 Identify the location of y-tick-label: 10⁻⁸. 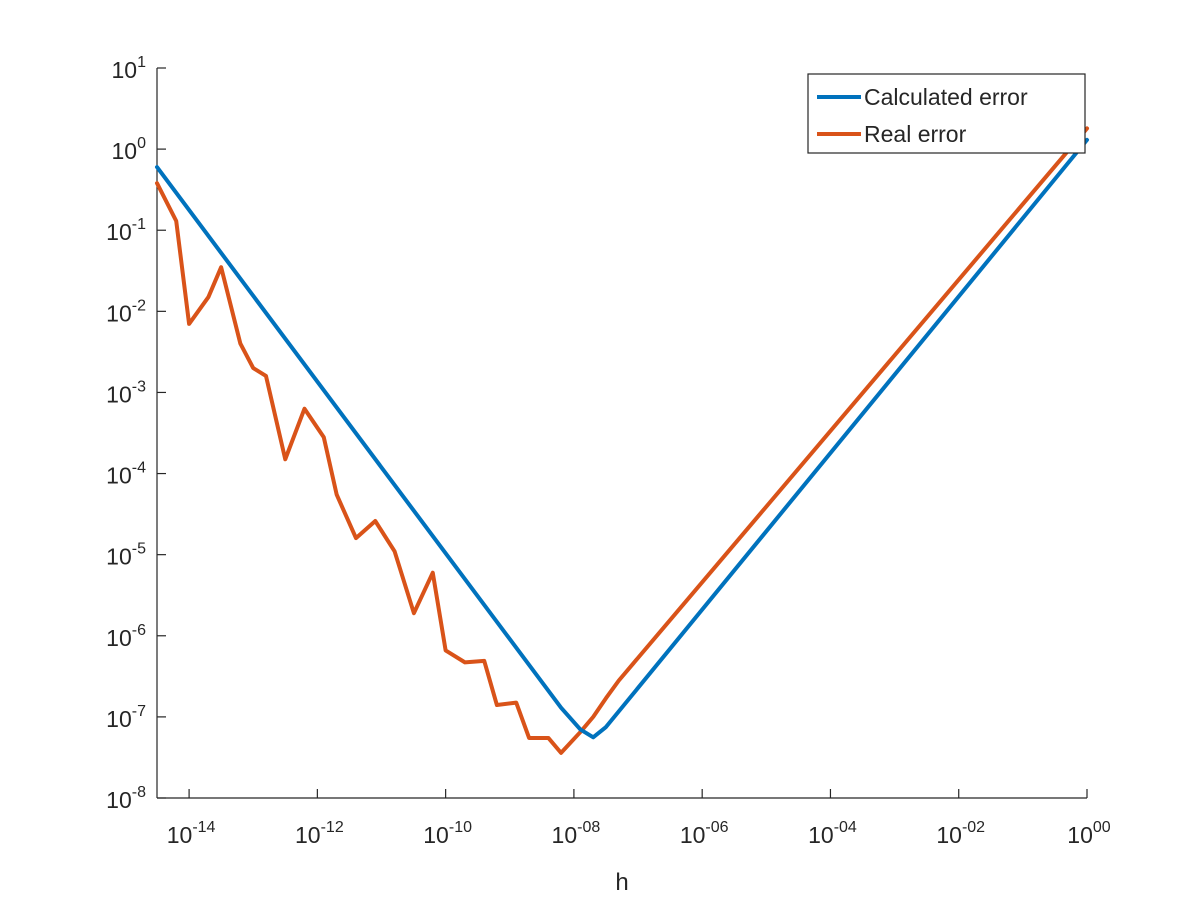
(126, 798).